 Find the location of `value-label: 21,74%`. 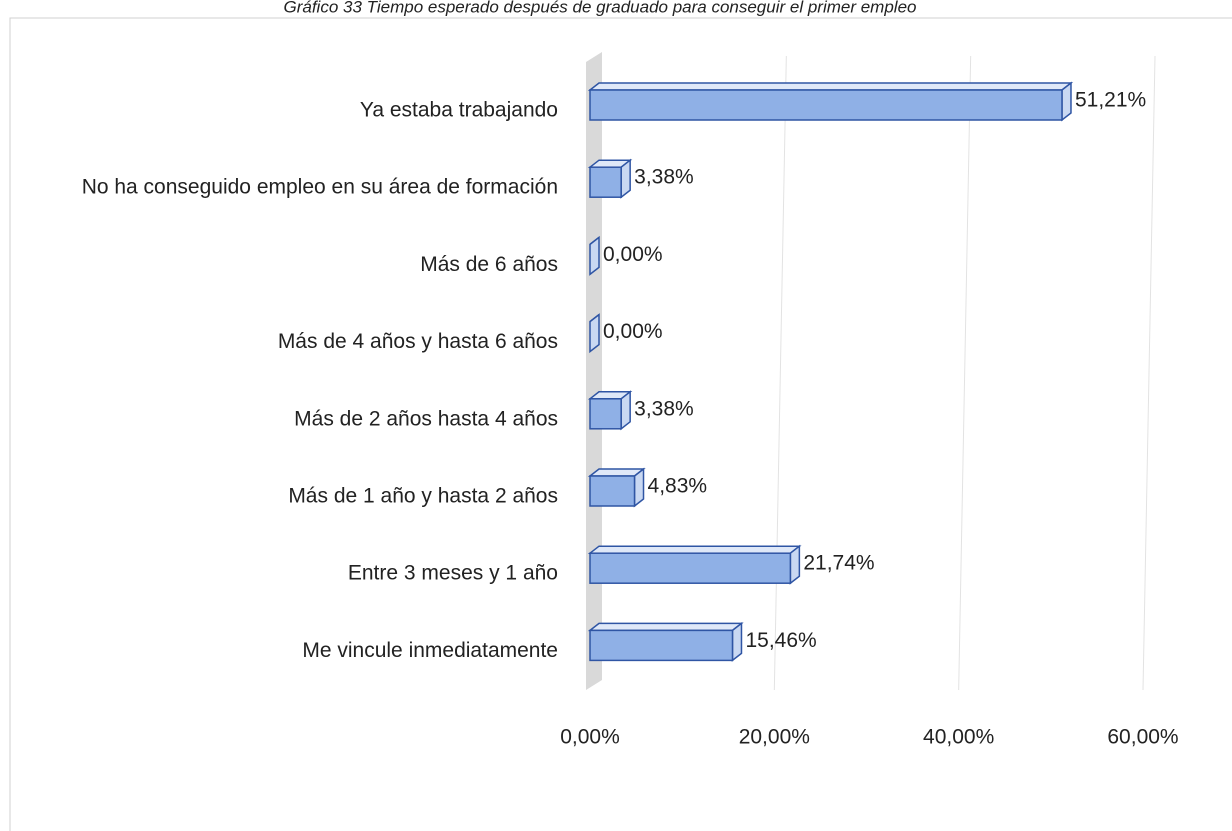

value-label: 21,74% is located at coordinates (838, 563).